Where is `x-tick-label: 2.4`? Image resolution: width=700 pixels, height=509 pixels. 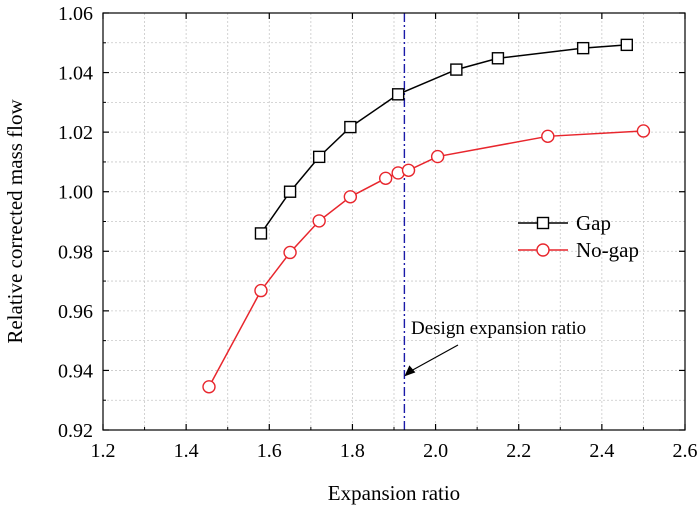
x-tick-label: 2.4 is located at coordinates (601, 451).